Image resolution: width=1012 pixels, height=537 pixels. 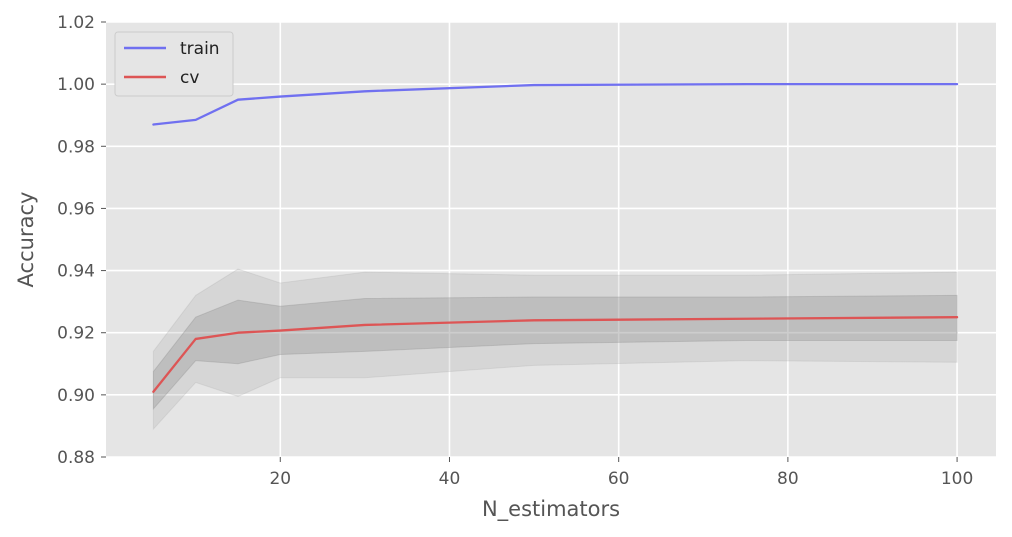 What do you see at coordinates (26, 240) in the screenshot?
I see `y-axis-label: Accuracy` at bounding box center [26, 240].